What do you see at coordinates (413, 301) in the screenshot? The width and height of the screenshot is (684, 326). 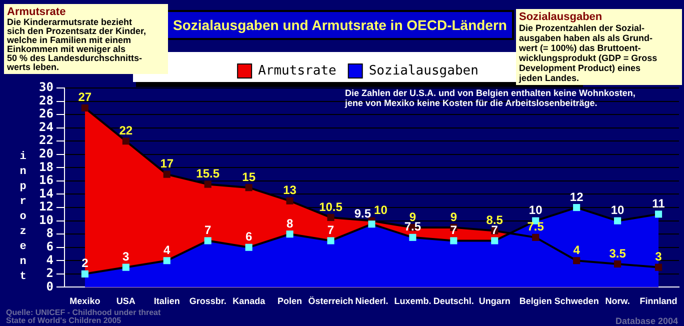 I see `x-tick-label: Luxemb.` at bounding box center [413, 301].